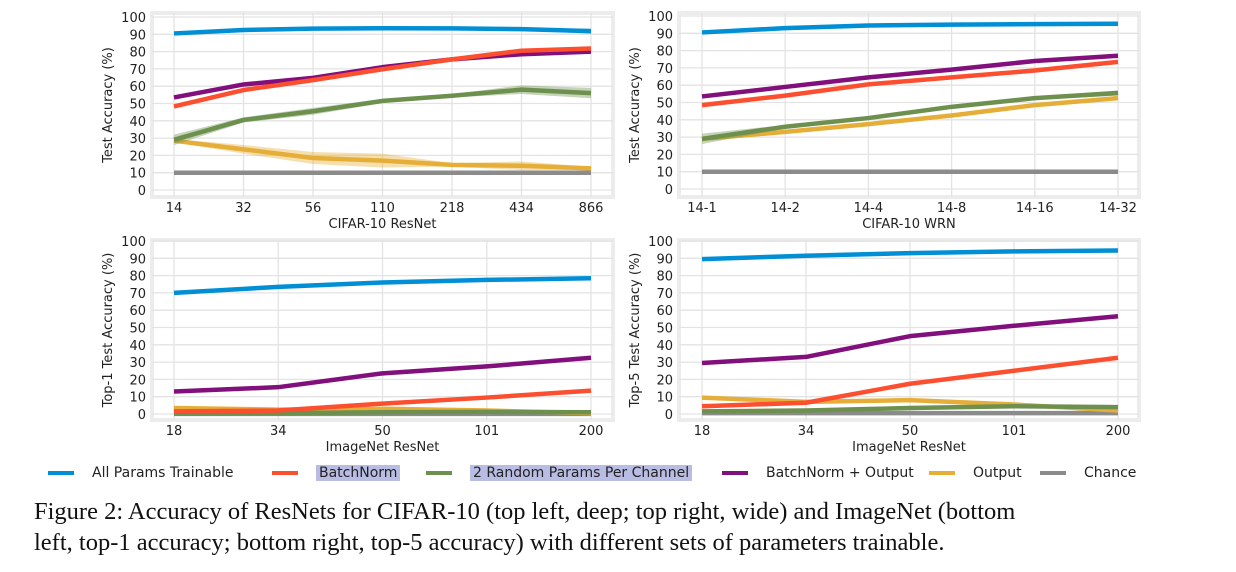 The height and width of the screenshot is (572, 1236). I want to click on x-tick-label: 434, so click(521, 208).